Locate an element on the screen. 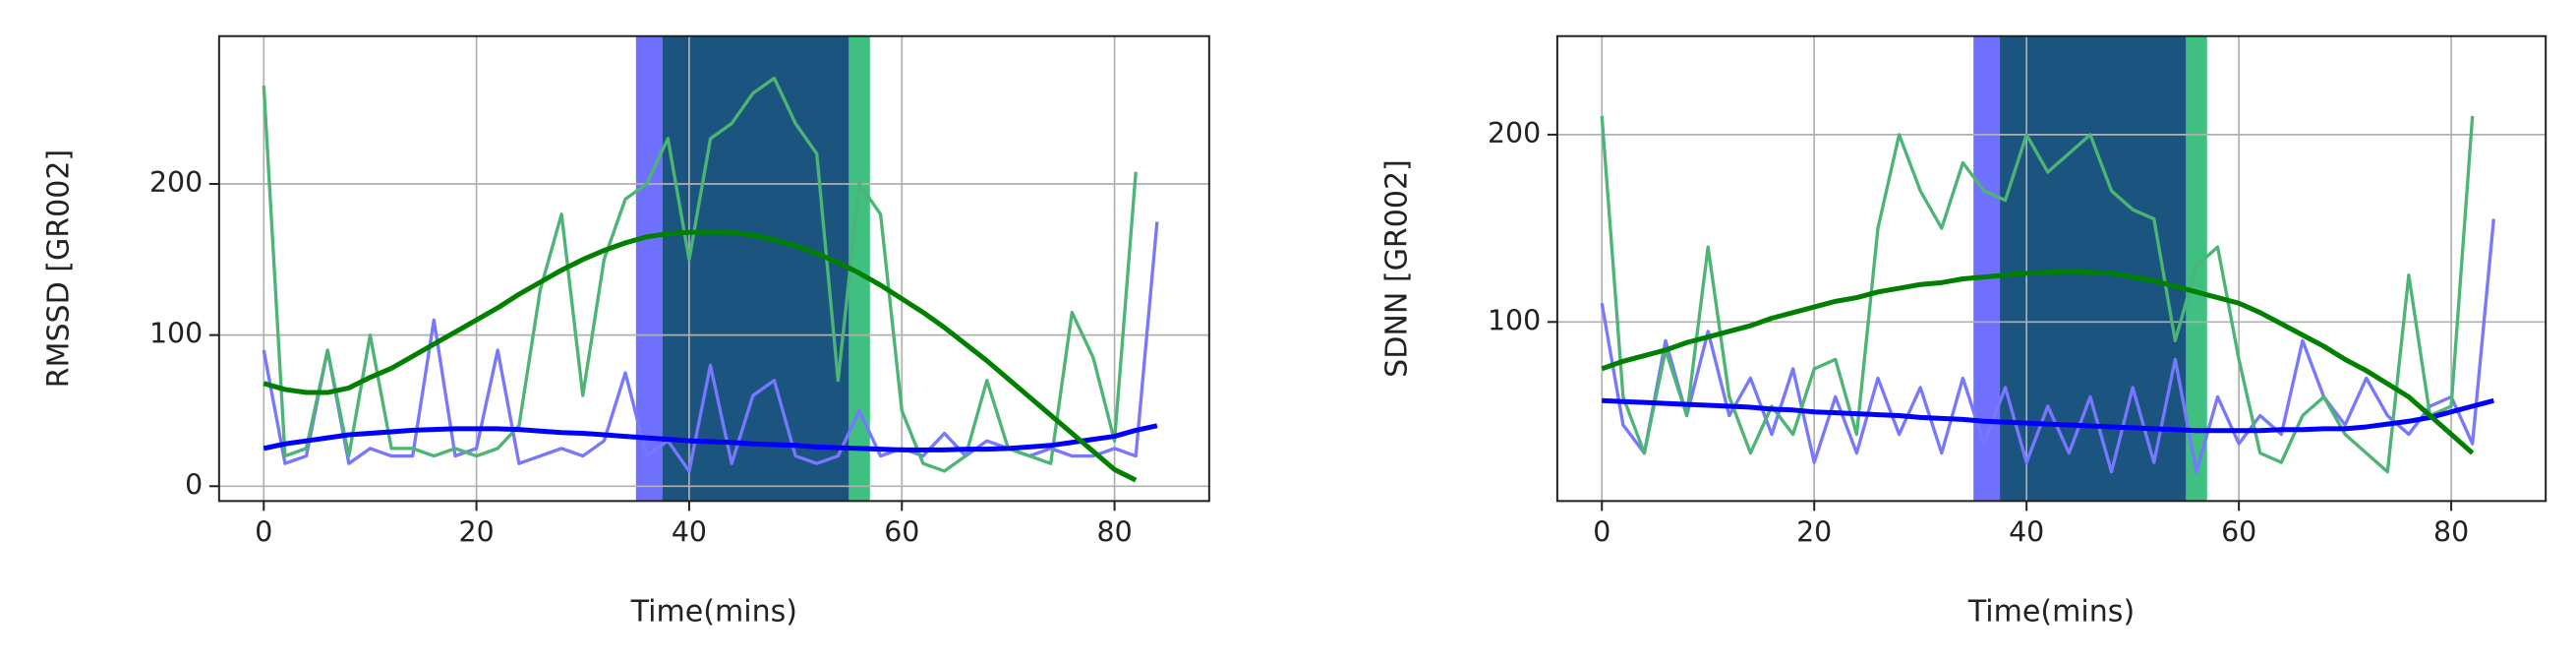 The width and height of the screenshot is (2576, 662). y-axis-label: SDNN [GR002] is located at coordinates (1396, 268).